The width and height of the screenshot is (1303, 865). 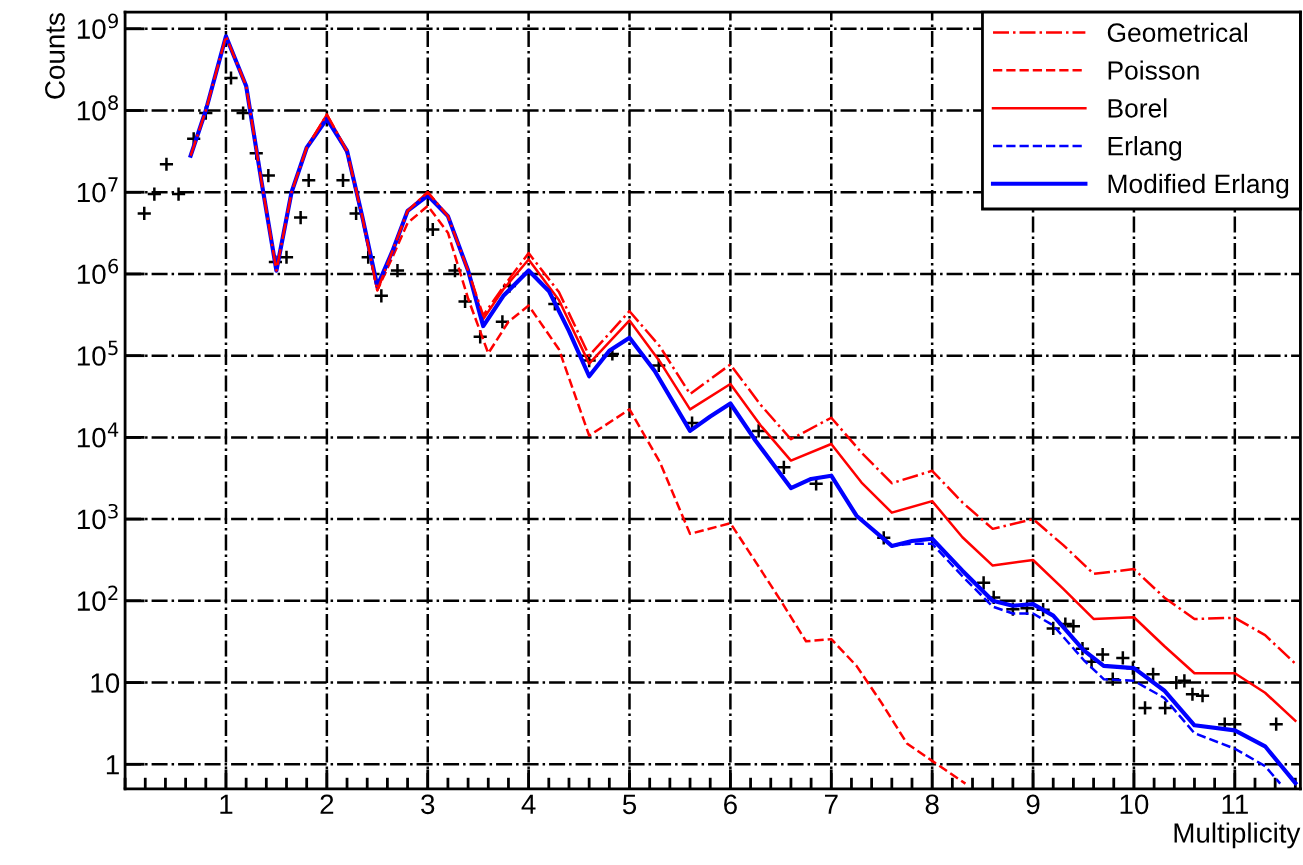 I want to click on legend-label: Geometrical, so click(x=1177, y=32).